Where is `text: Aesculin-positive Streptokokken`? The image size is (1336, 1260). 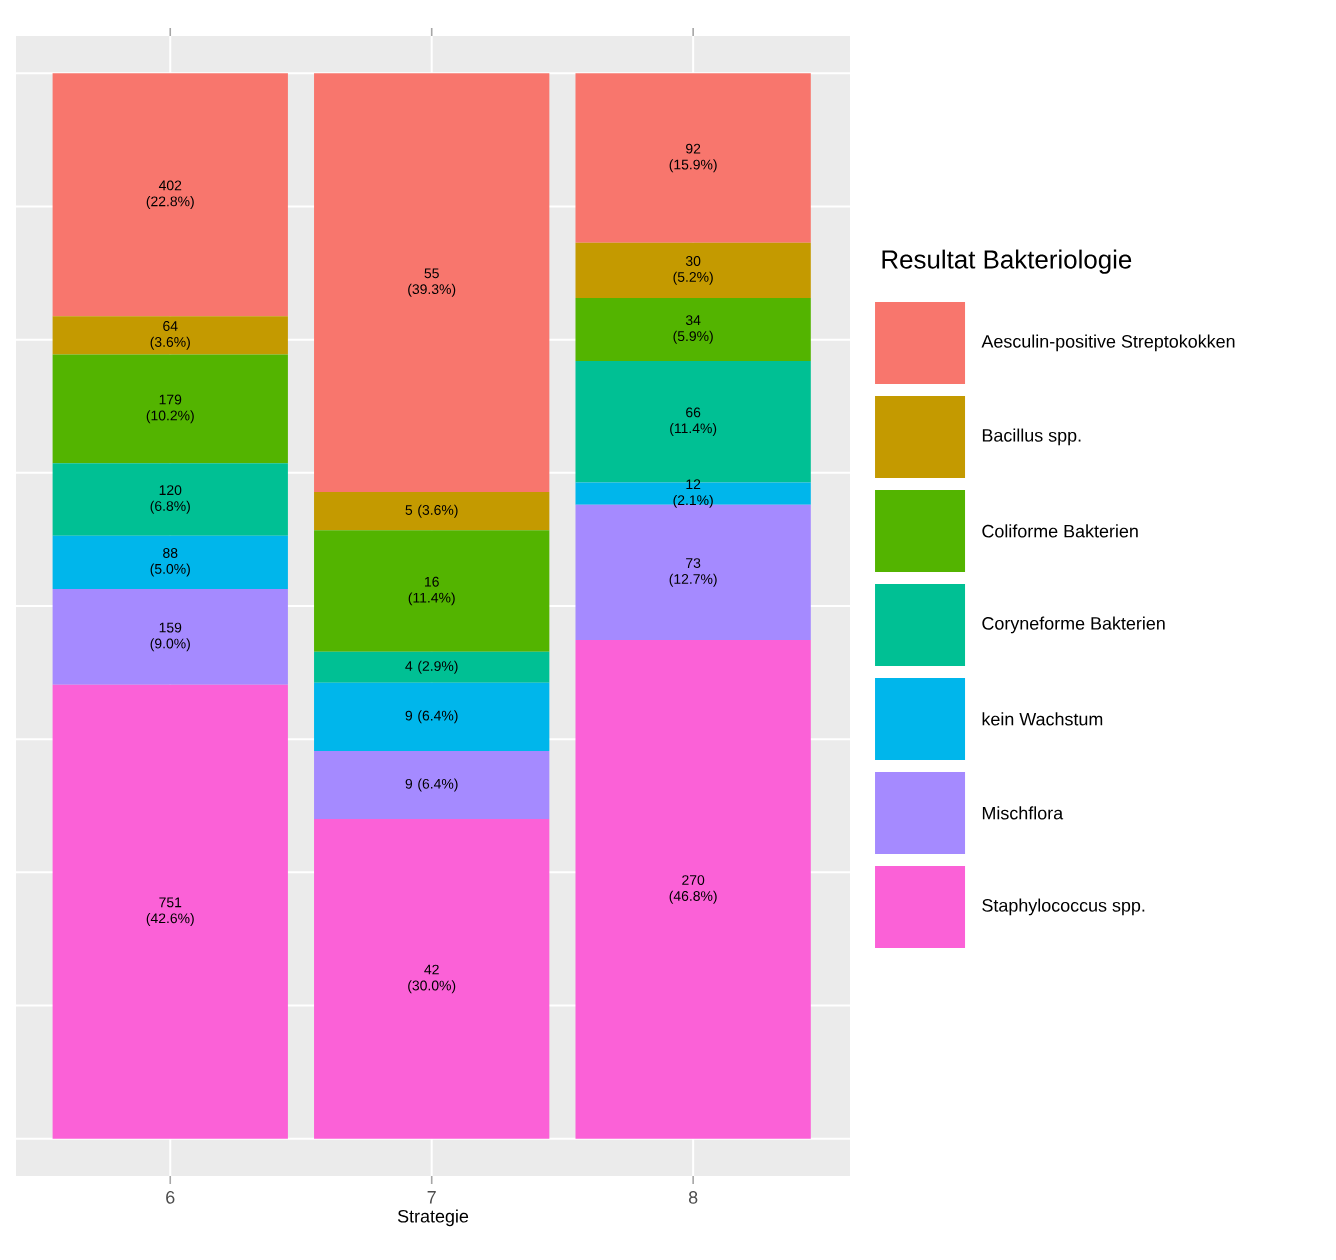 text: Aesculin-positive Streptokokken is located at coordinates (1108, 343).